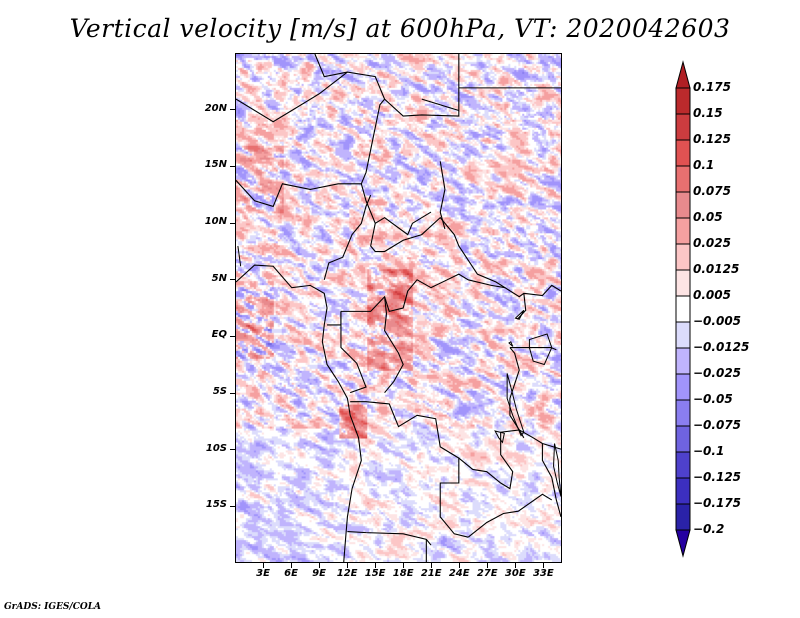 Image resolution: width=800 pixels, height=618 pixels. Describe the element at coordinates (215, 221) in the screenshot. I see `y-tick-label: 10N` at that location.